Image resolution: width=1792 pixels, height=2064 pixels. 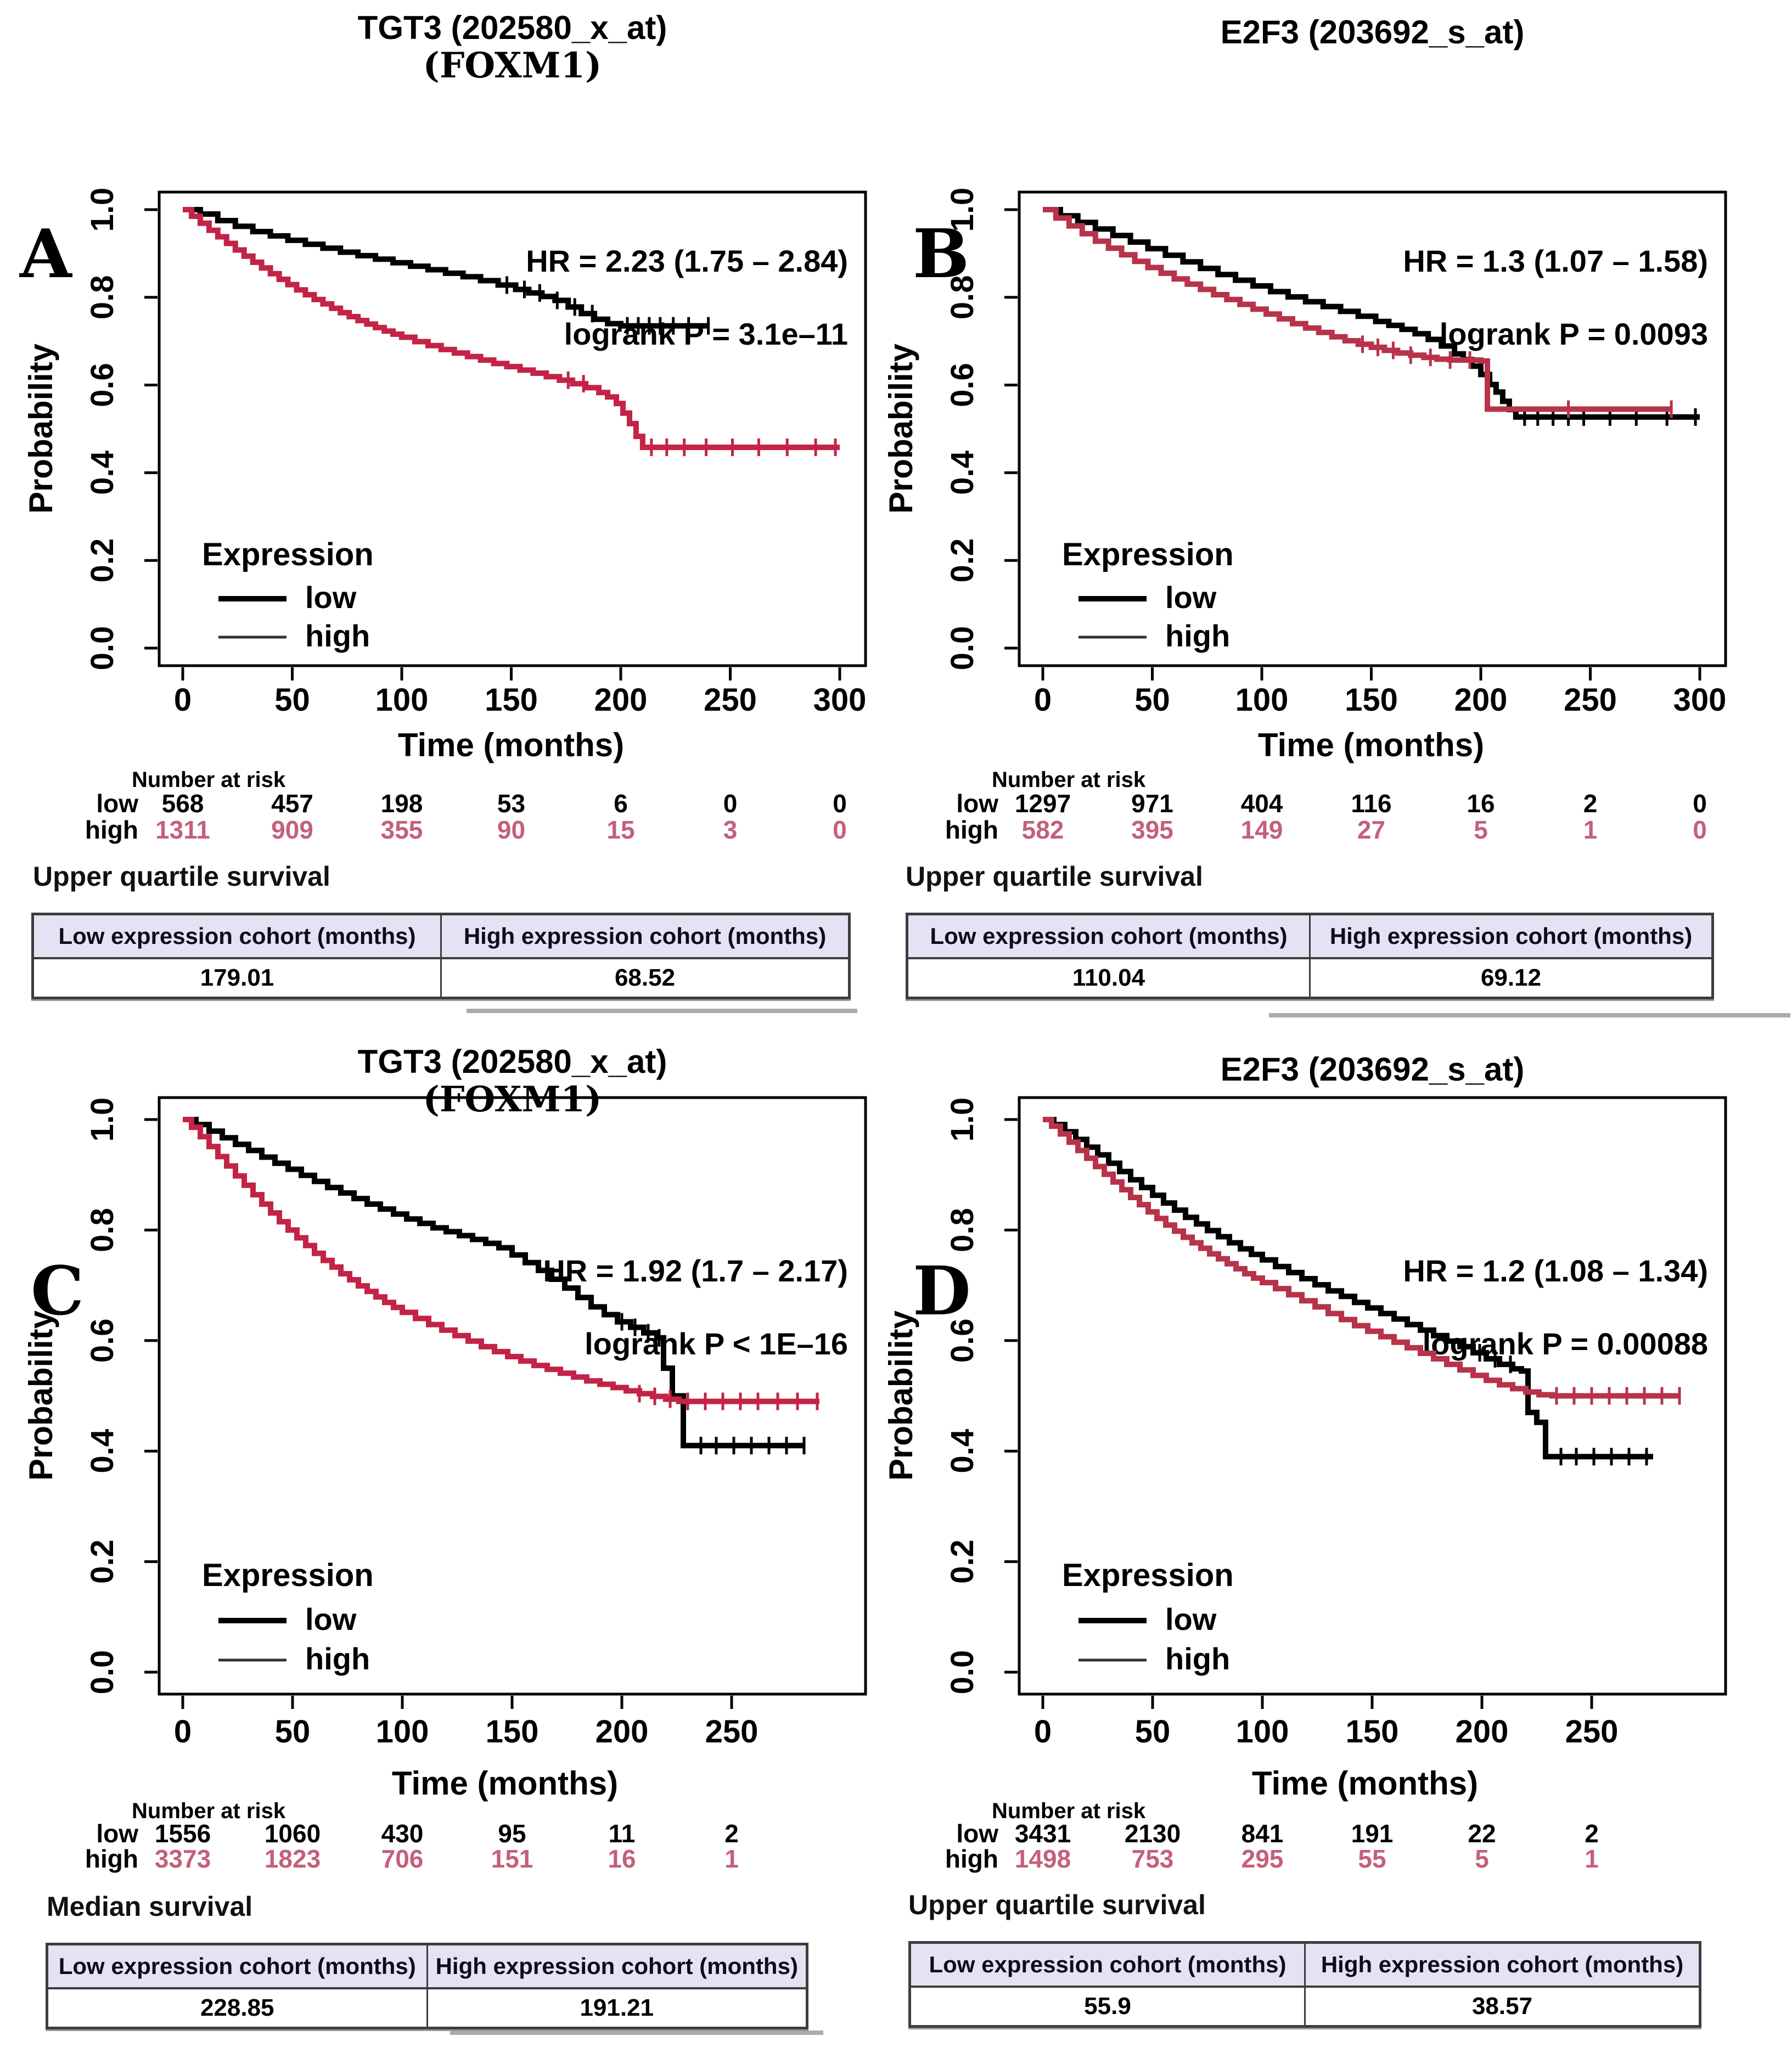 What do you see at coordinates (102, 1340) in the screenshot?
I see `y-tick-label: 0.6` at bounding box center [102, 1340].